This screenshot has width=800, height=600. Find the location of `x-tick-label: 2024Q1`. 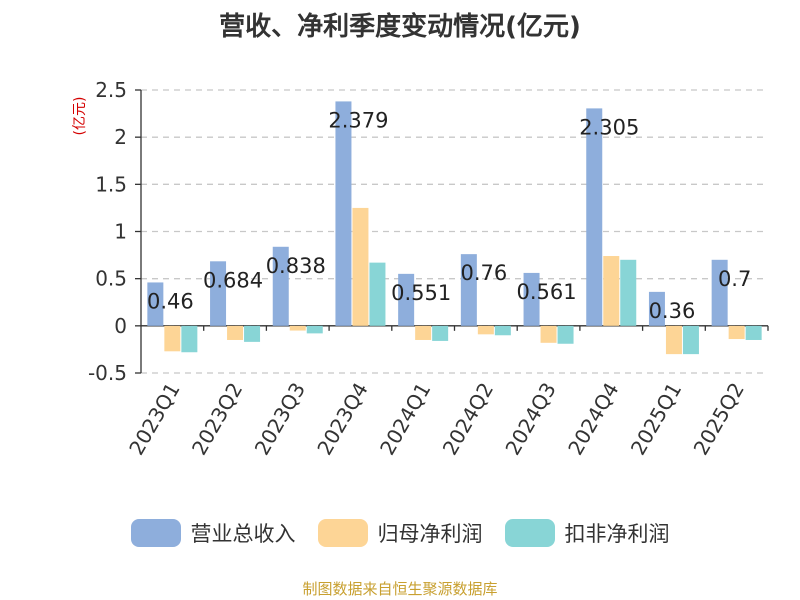

x-tick-label: 2024Q1 is located at coordinates (405, 418).